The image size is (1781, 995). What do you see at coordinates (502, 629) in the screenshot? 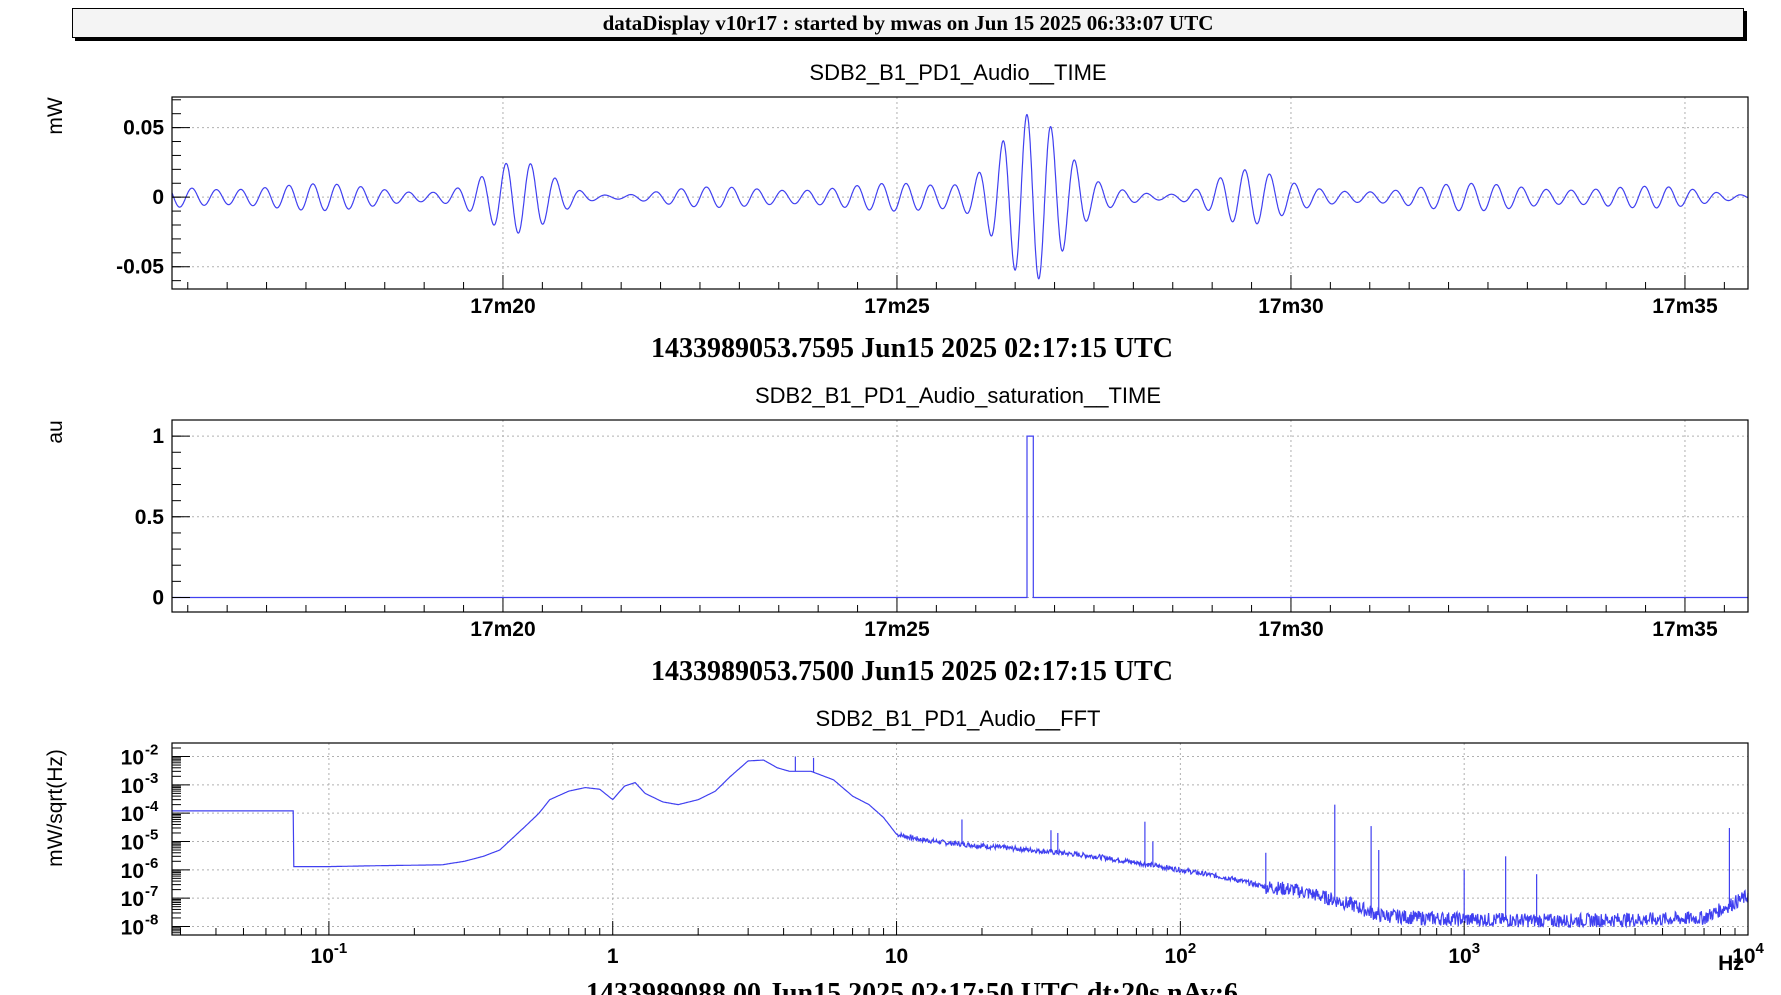
I see `p2-xtick-label: 17m20` at bounding box center [502, 629].